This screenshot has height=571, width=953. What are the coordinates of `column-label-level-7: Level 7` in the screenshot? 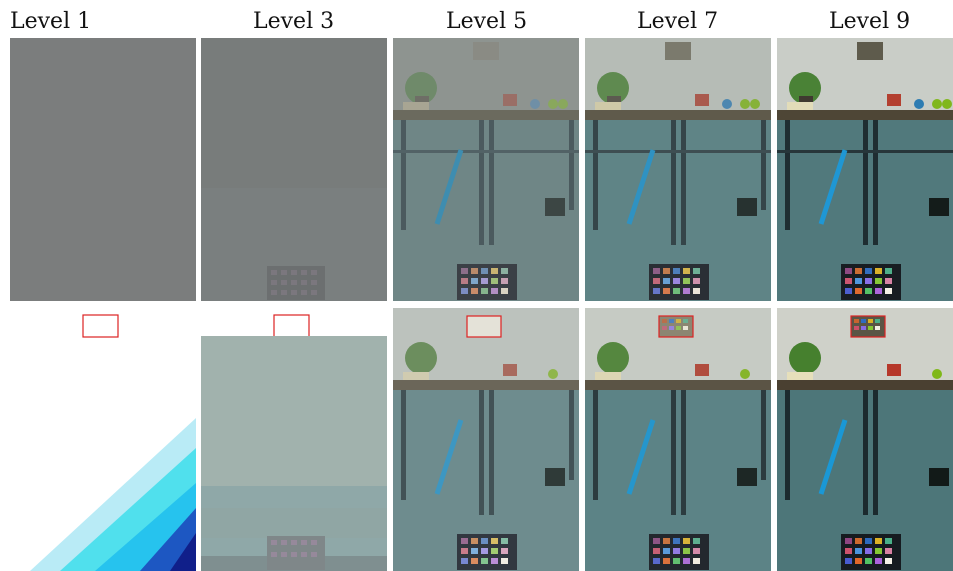 It's located at (678, 21).